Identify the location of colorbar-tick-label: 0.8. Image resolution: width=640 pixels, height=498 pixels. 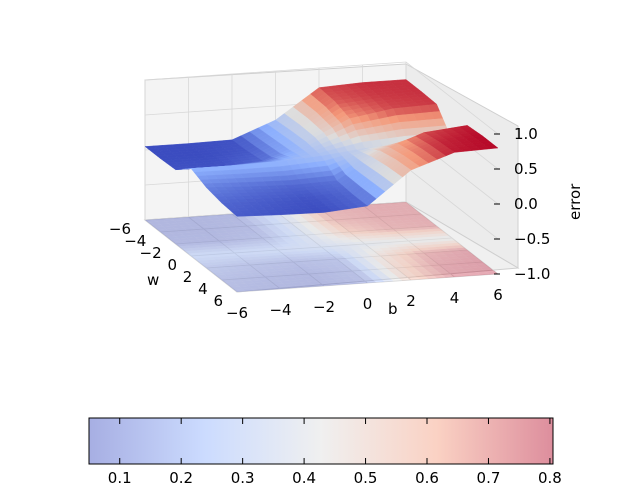
(550, 478).